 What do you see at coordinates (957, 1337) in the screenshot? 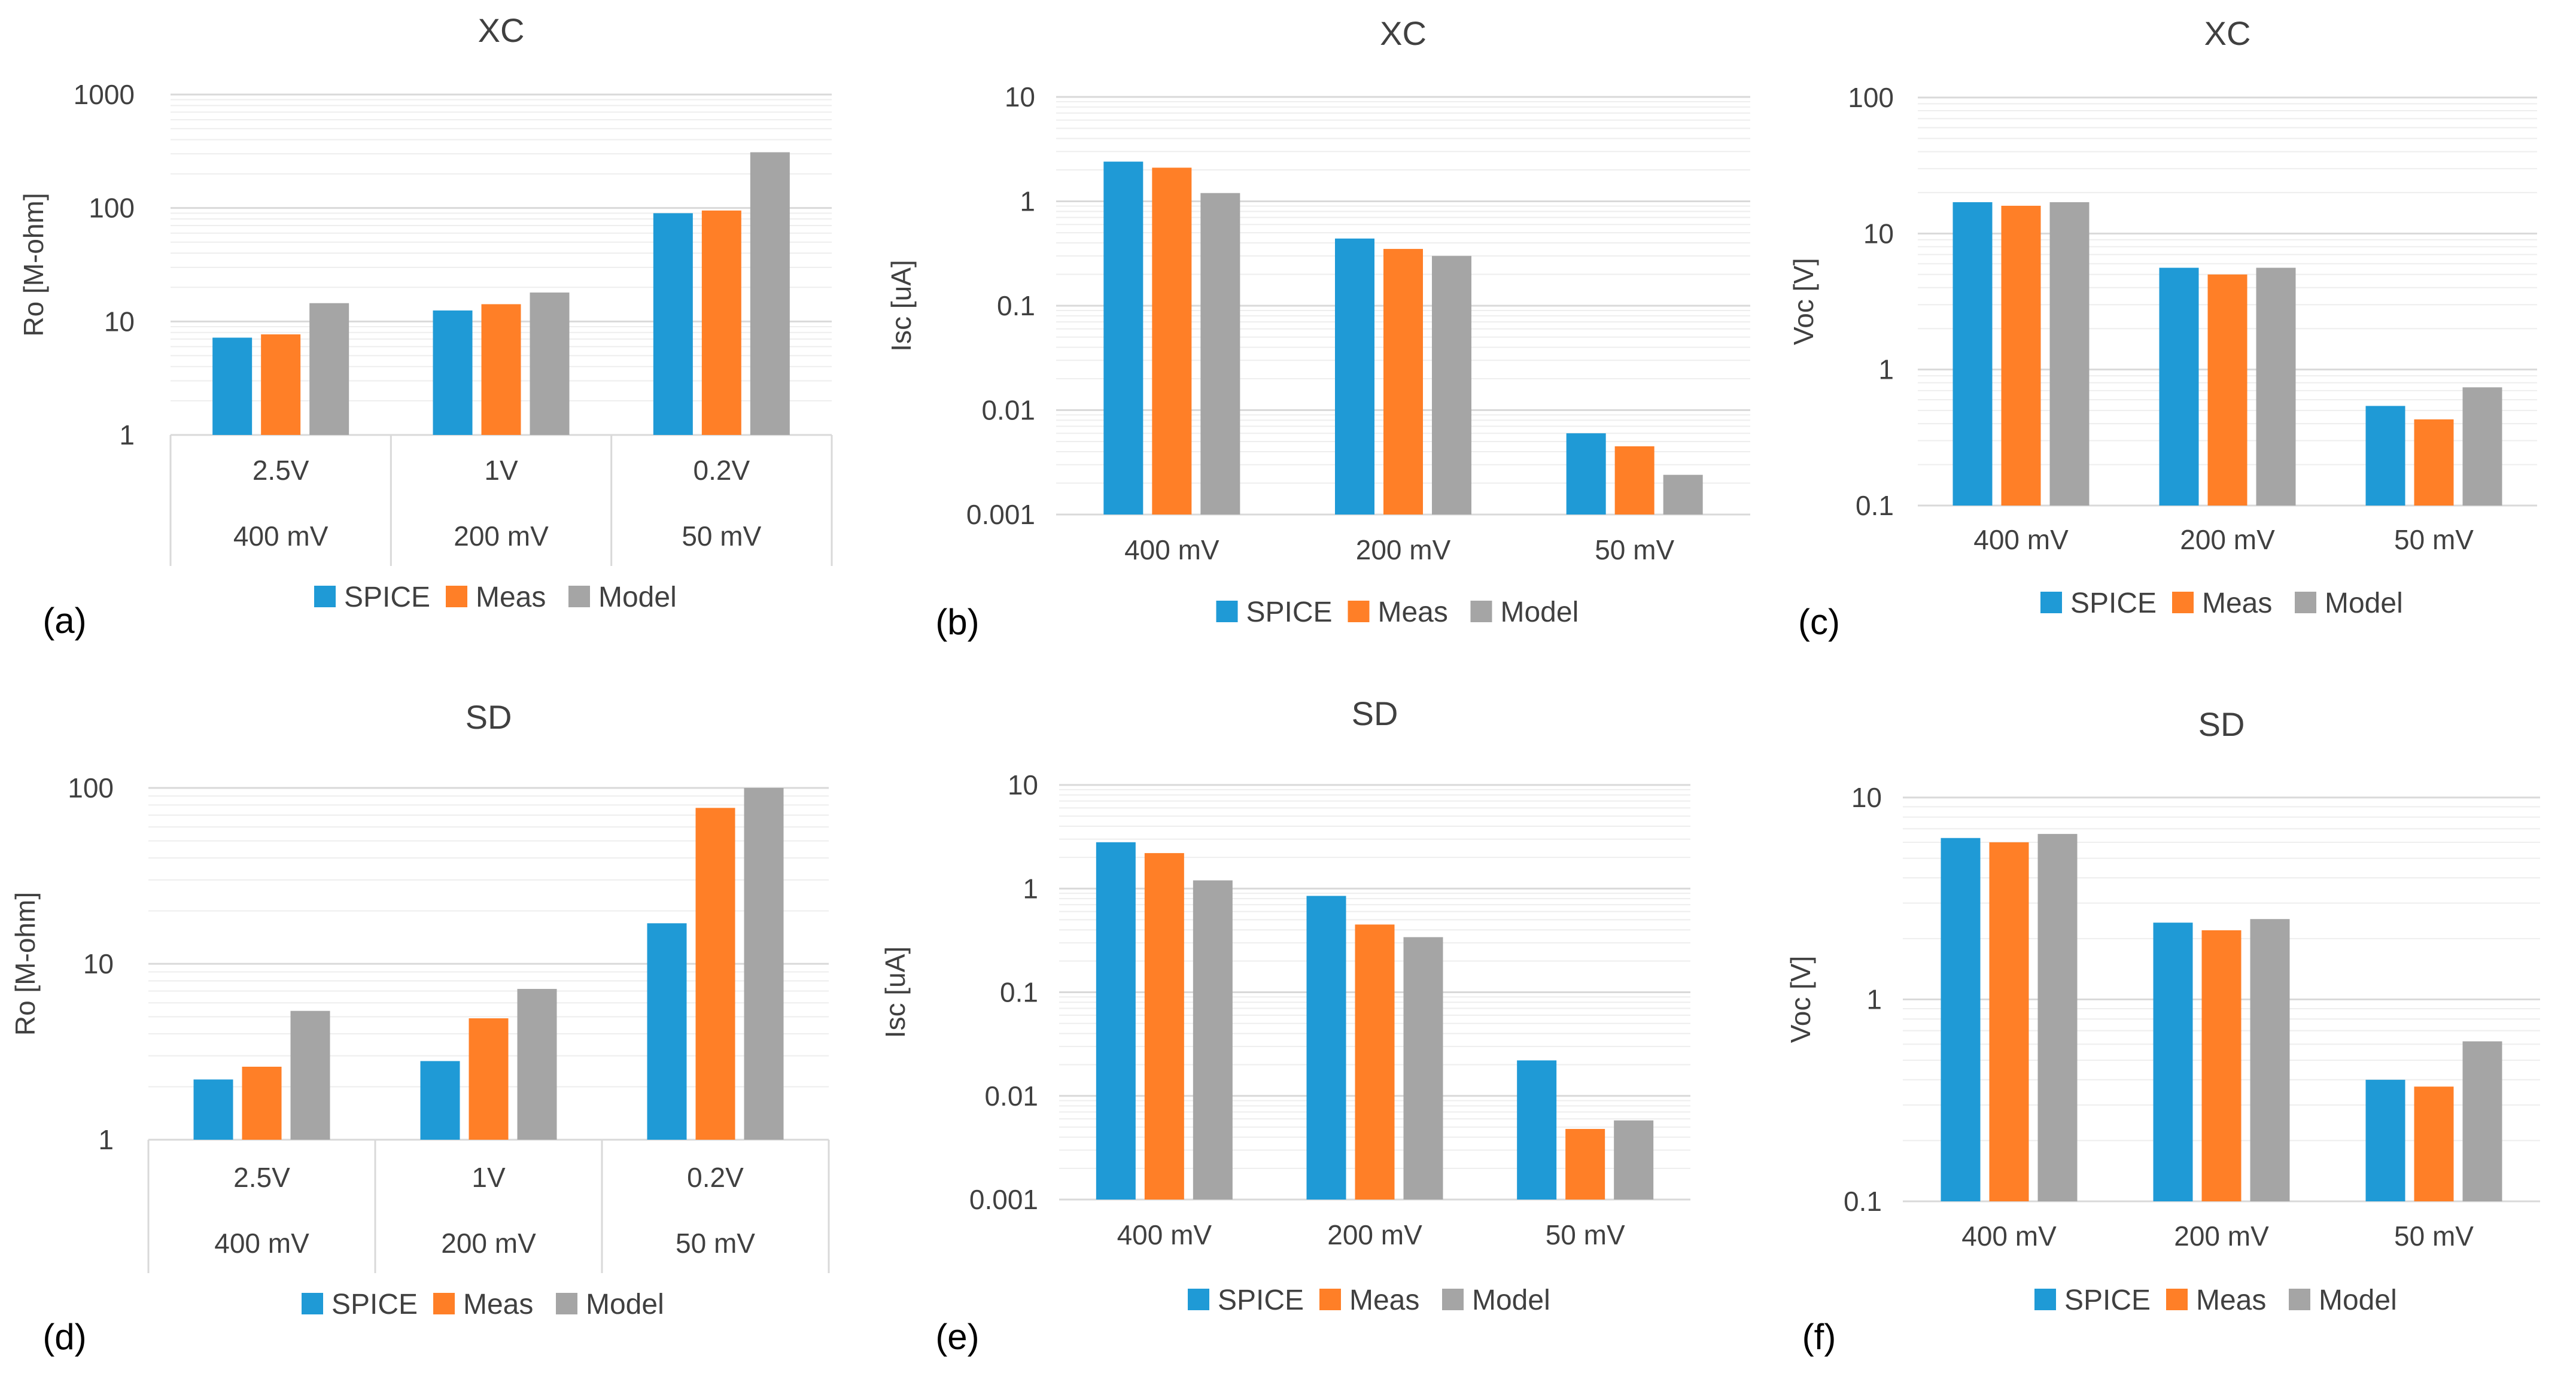
I see `panel-label: (e)` at bounding box center [957, 1337].